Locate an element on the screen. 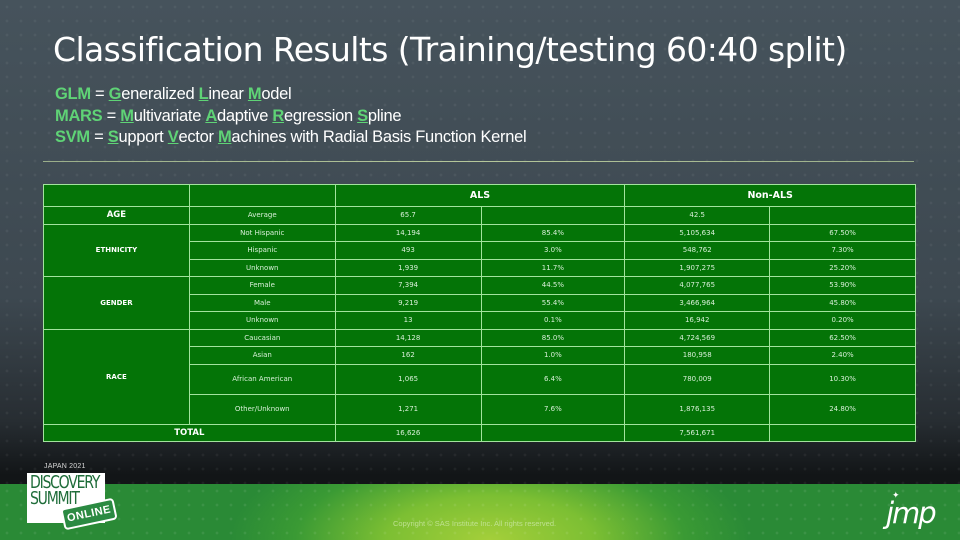 The image size is (960, 540). jmp-star-icon: ✦ is located at coordinates (896, 495).